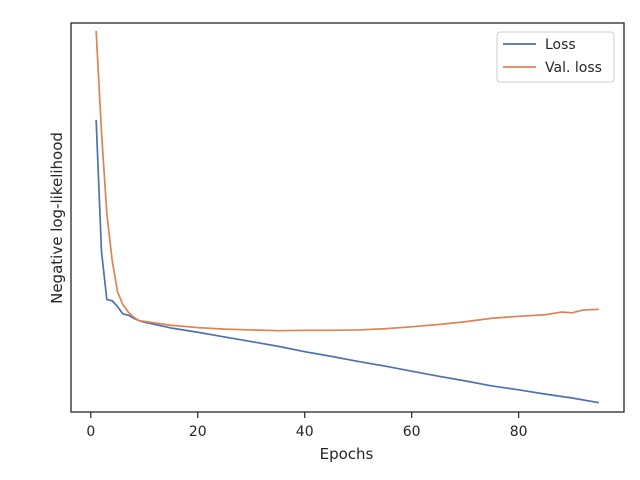  Describe the element at coordinates (560, 45) in the screenshot. I see `legend-label-loss: Loss` at that location.